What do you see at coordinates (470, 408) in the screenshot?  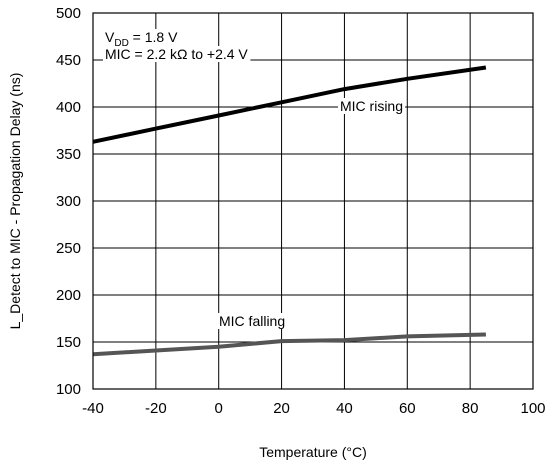 I see `x-tick-label: 80` at bounding box center [470, 408].